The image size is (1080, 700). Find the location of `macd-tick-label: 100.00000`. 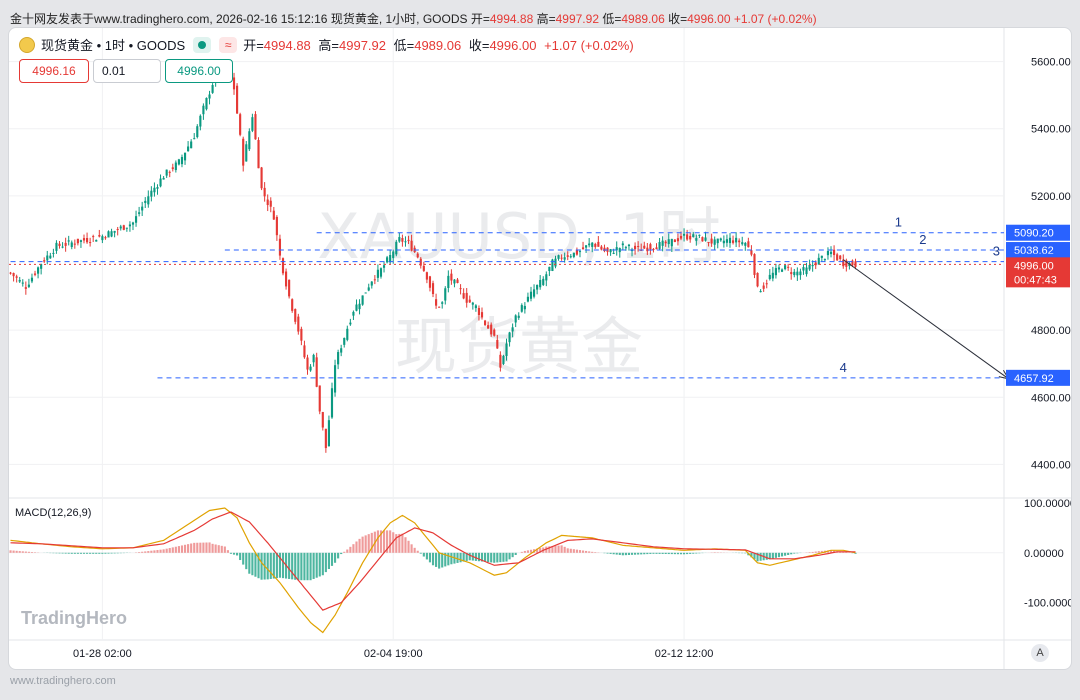

macd-tick-label: 100.00000 is located at coordinates (1047, 504).